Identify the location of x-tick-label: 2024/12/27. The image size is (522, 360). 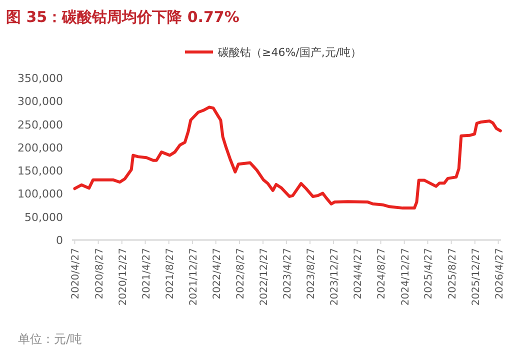
(406, 277).